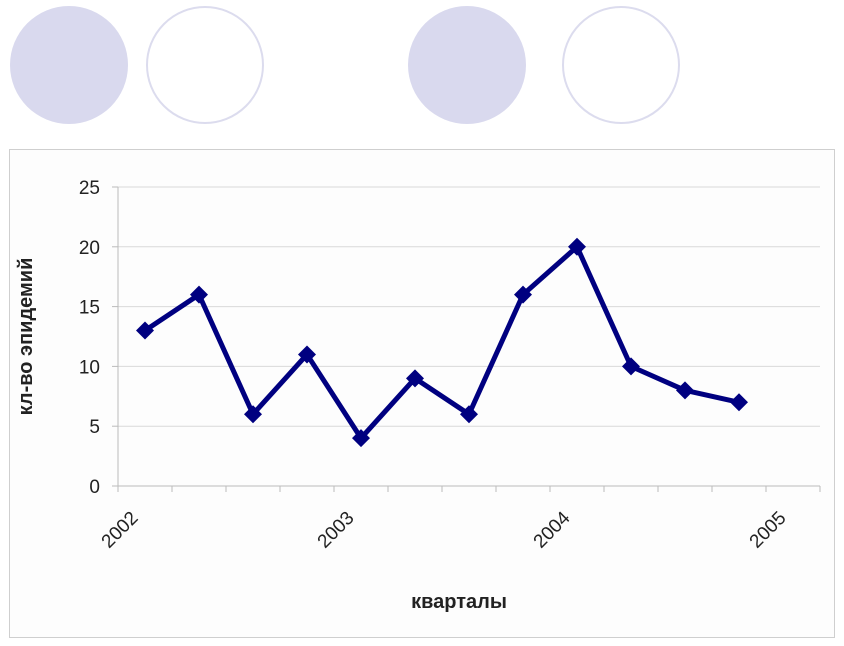 The width and height of the screenshot is (844, 646). What do you see at coordinates (94, 427) in the screenshot?
I see `y-tick-label: 5` at bounding box center [94, 427].